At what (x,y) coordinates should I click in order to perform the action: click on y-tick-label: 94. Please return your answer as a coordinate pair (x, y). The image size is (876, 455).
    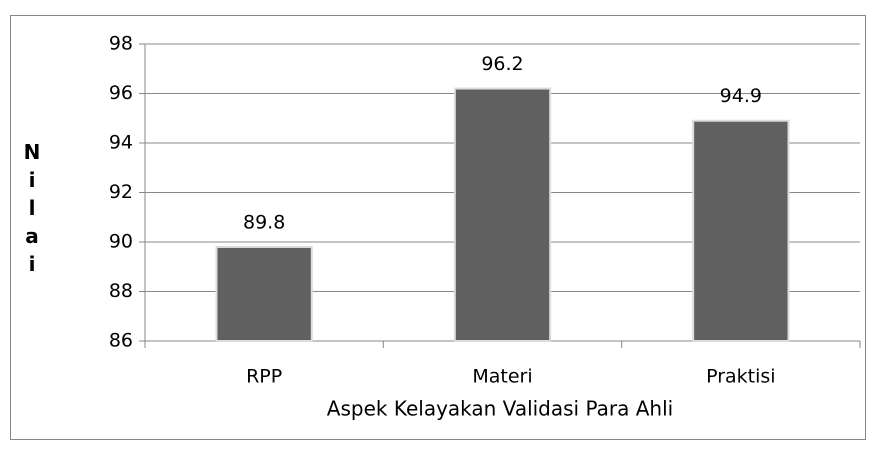
    Looking at the image, I should click on (121, 143).